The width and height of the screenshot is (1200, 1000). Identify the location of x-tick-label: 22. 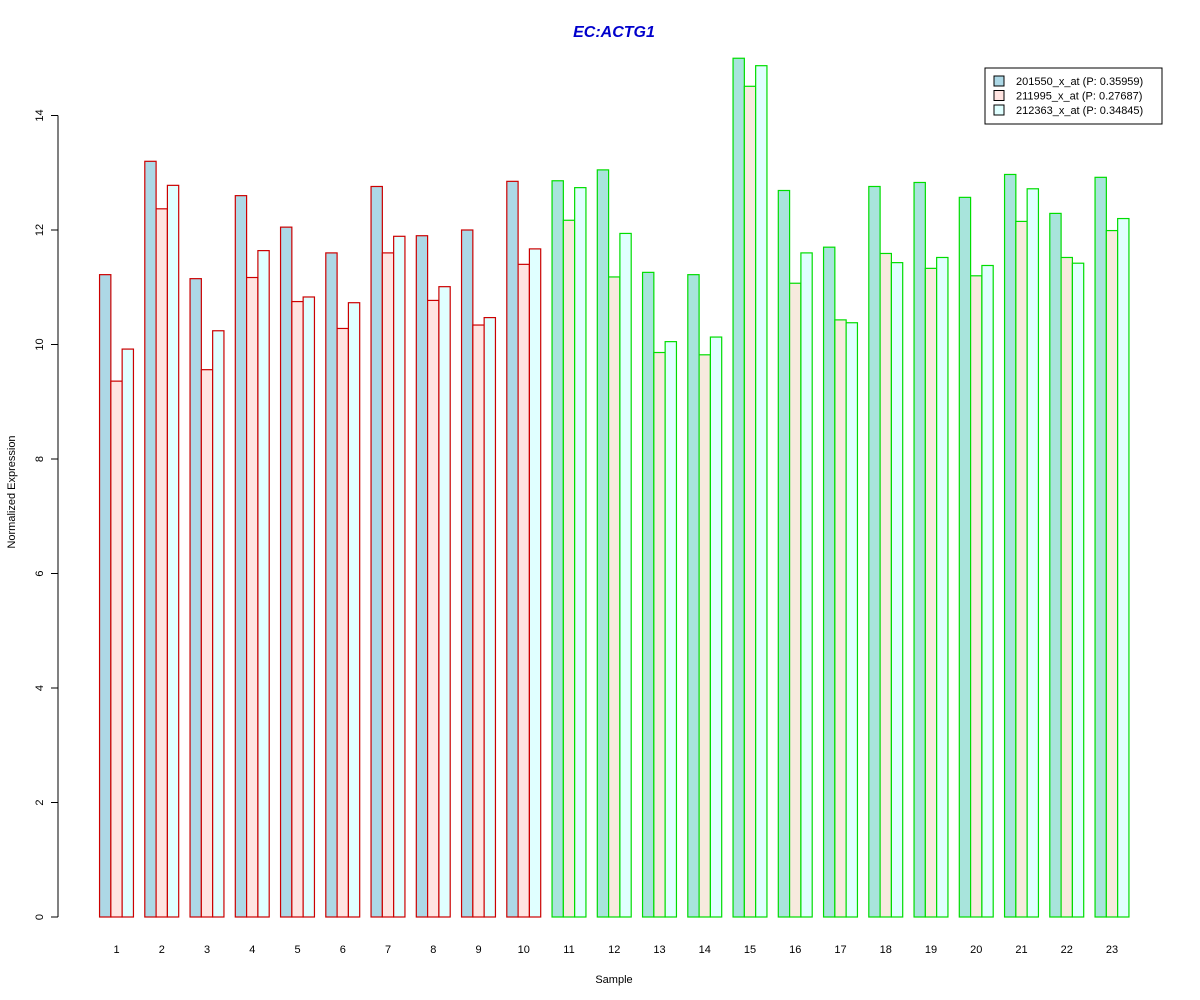
(1067, 950).